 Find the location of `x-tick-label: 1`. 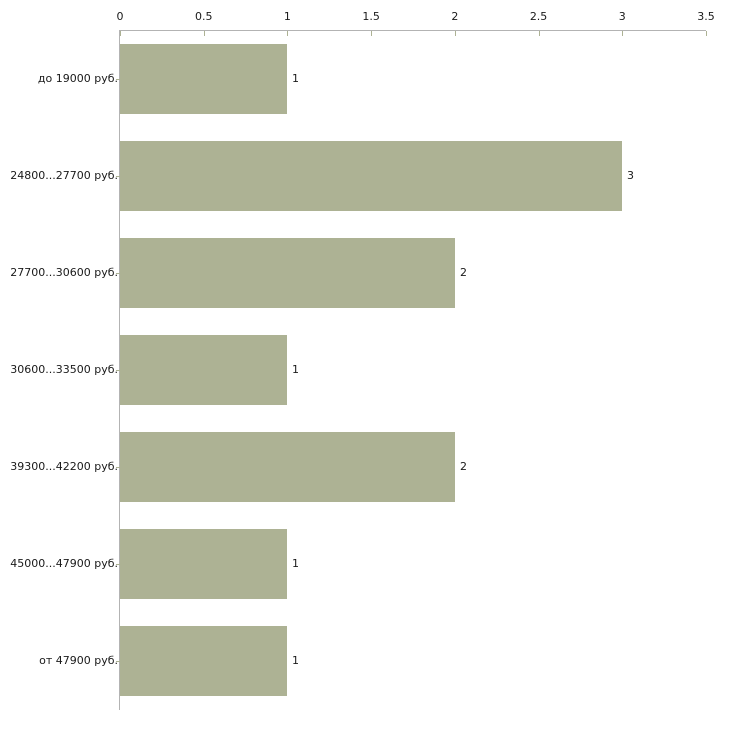

x-tick-label: 1 is located at coordinates (287, 16).